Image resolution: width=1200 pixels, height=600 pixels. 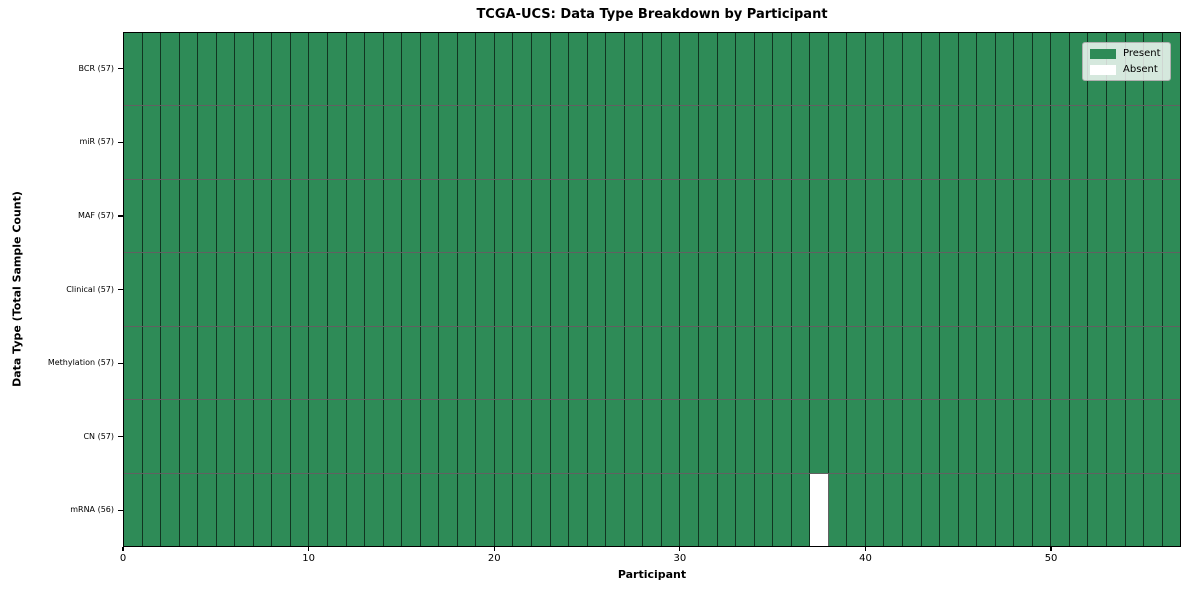 I want to click on legend-swatch-absent-icon, so click(x=1103, y=69).